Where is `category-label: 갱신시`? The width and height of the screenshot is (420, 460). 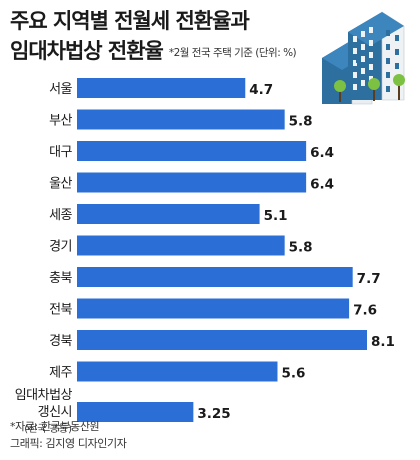
category-label: 갱신시 is located at coordinates (55, 412).